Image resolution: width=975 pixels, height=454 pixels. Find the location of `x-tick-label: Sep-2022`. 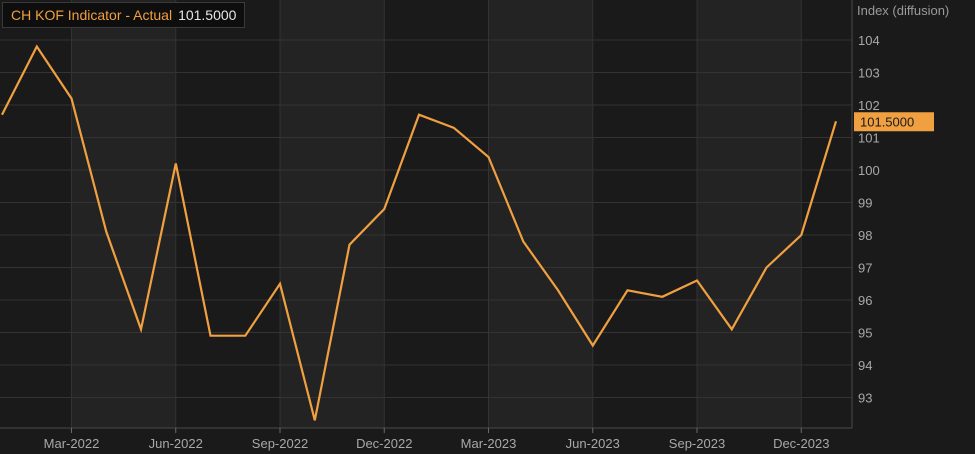

x-tick-label: Sep-2022 is located at coordinates (280, 443).